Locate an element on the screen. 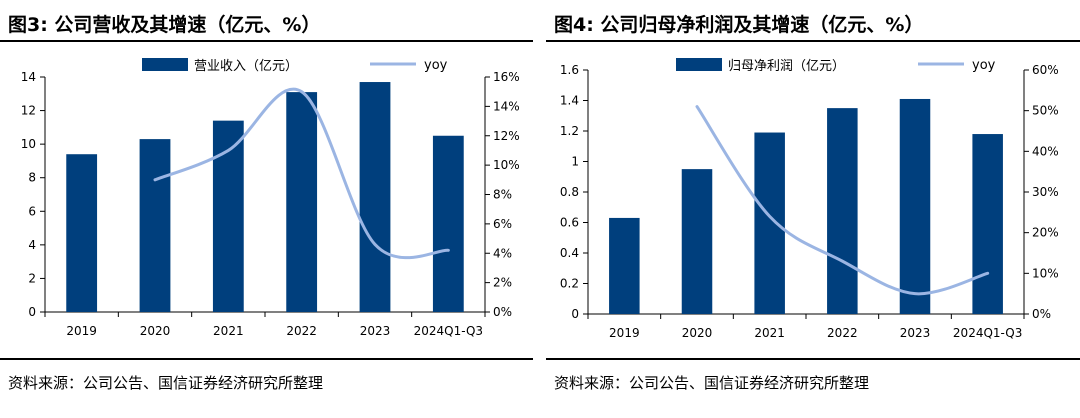  left-tick-label: 6 is located at coordinates (32, 211).